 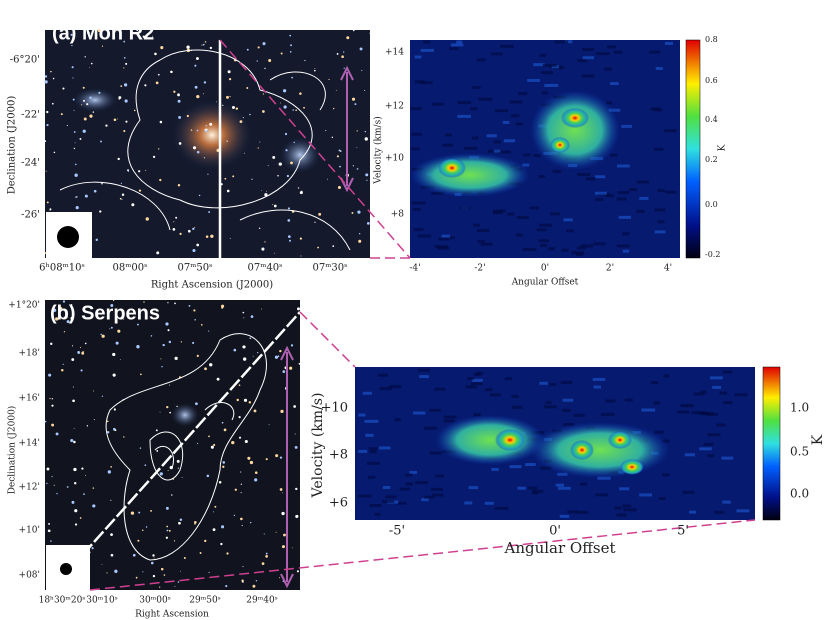 I want to click on label: Angular Offset, so click(x=545, y=283).